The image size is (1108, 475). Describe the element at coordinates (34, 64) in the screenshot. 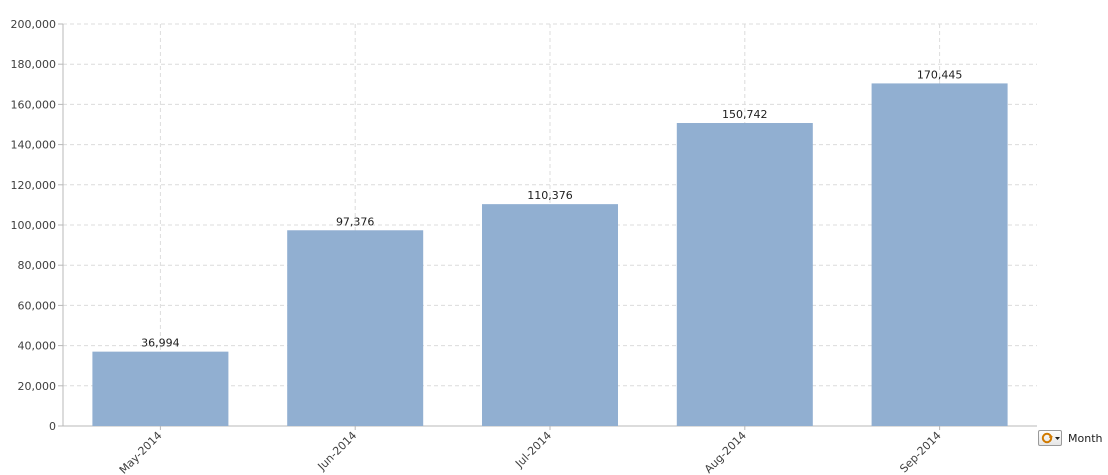

I see `y-tick-label: 180,000` at that location.